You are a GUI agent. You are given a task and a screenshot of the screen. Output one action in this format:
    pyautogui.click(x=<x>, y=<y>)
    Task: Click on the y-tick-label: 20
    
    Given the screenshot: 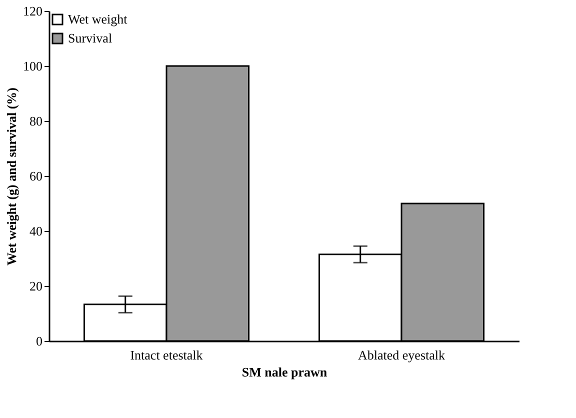 What is the action you would take?
    pyautogui.click(x=36, y=286)
    